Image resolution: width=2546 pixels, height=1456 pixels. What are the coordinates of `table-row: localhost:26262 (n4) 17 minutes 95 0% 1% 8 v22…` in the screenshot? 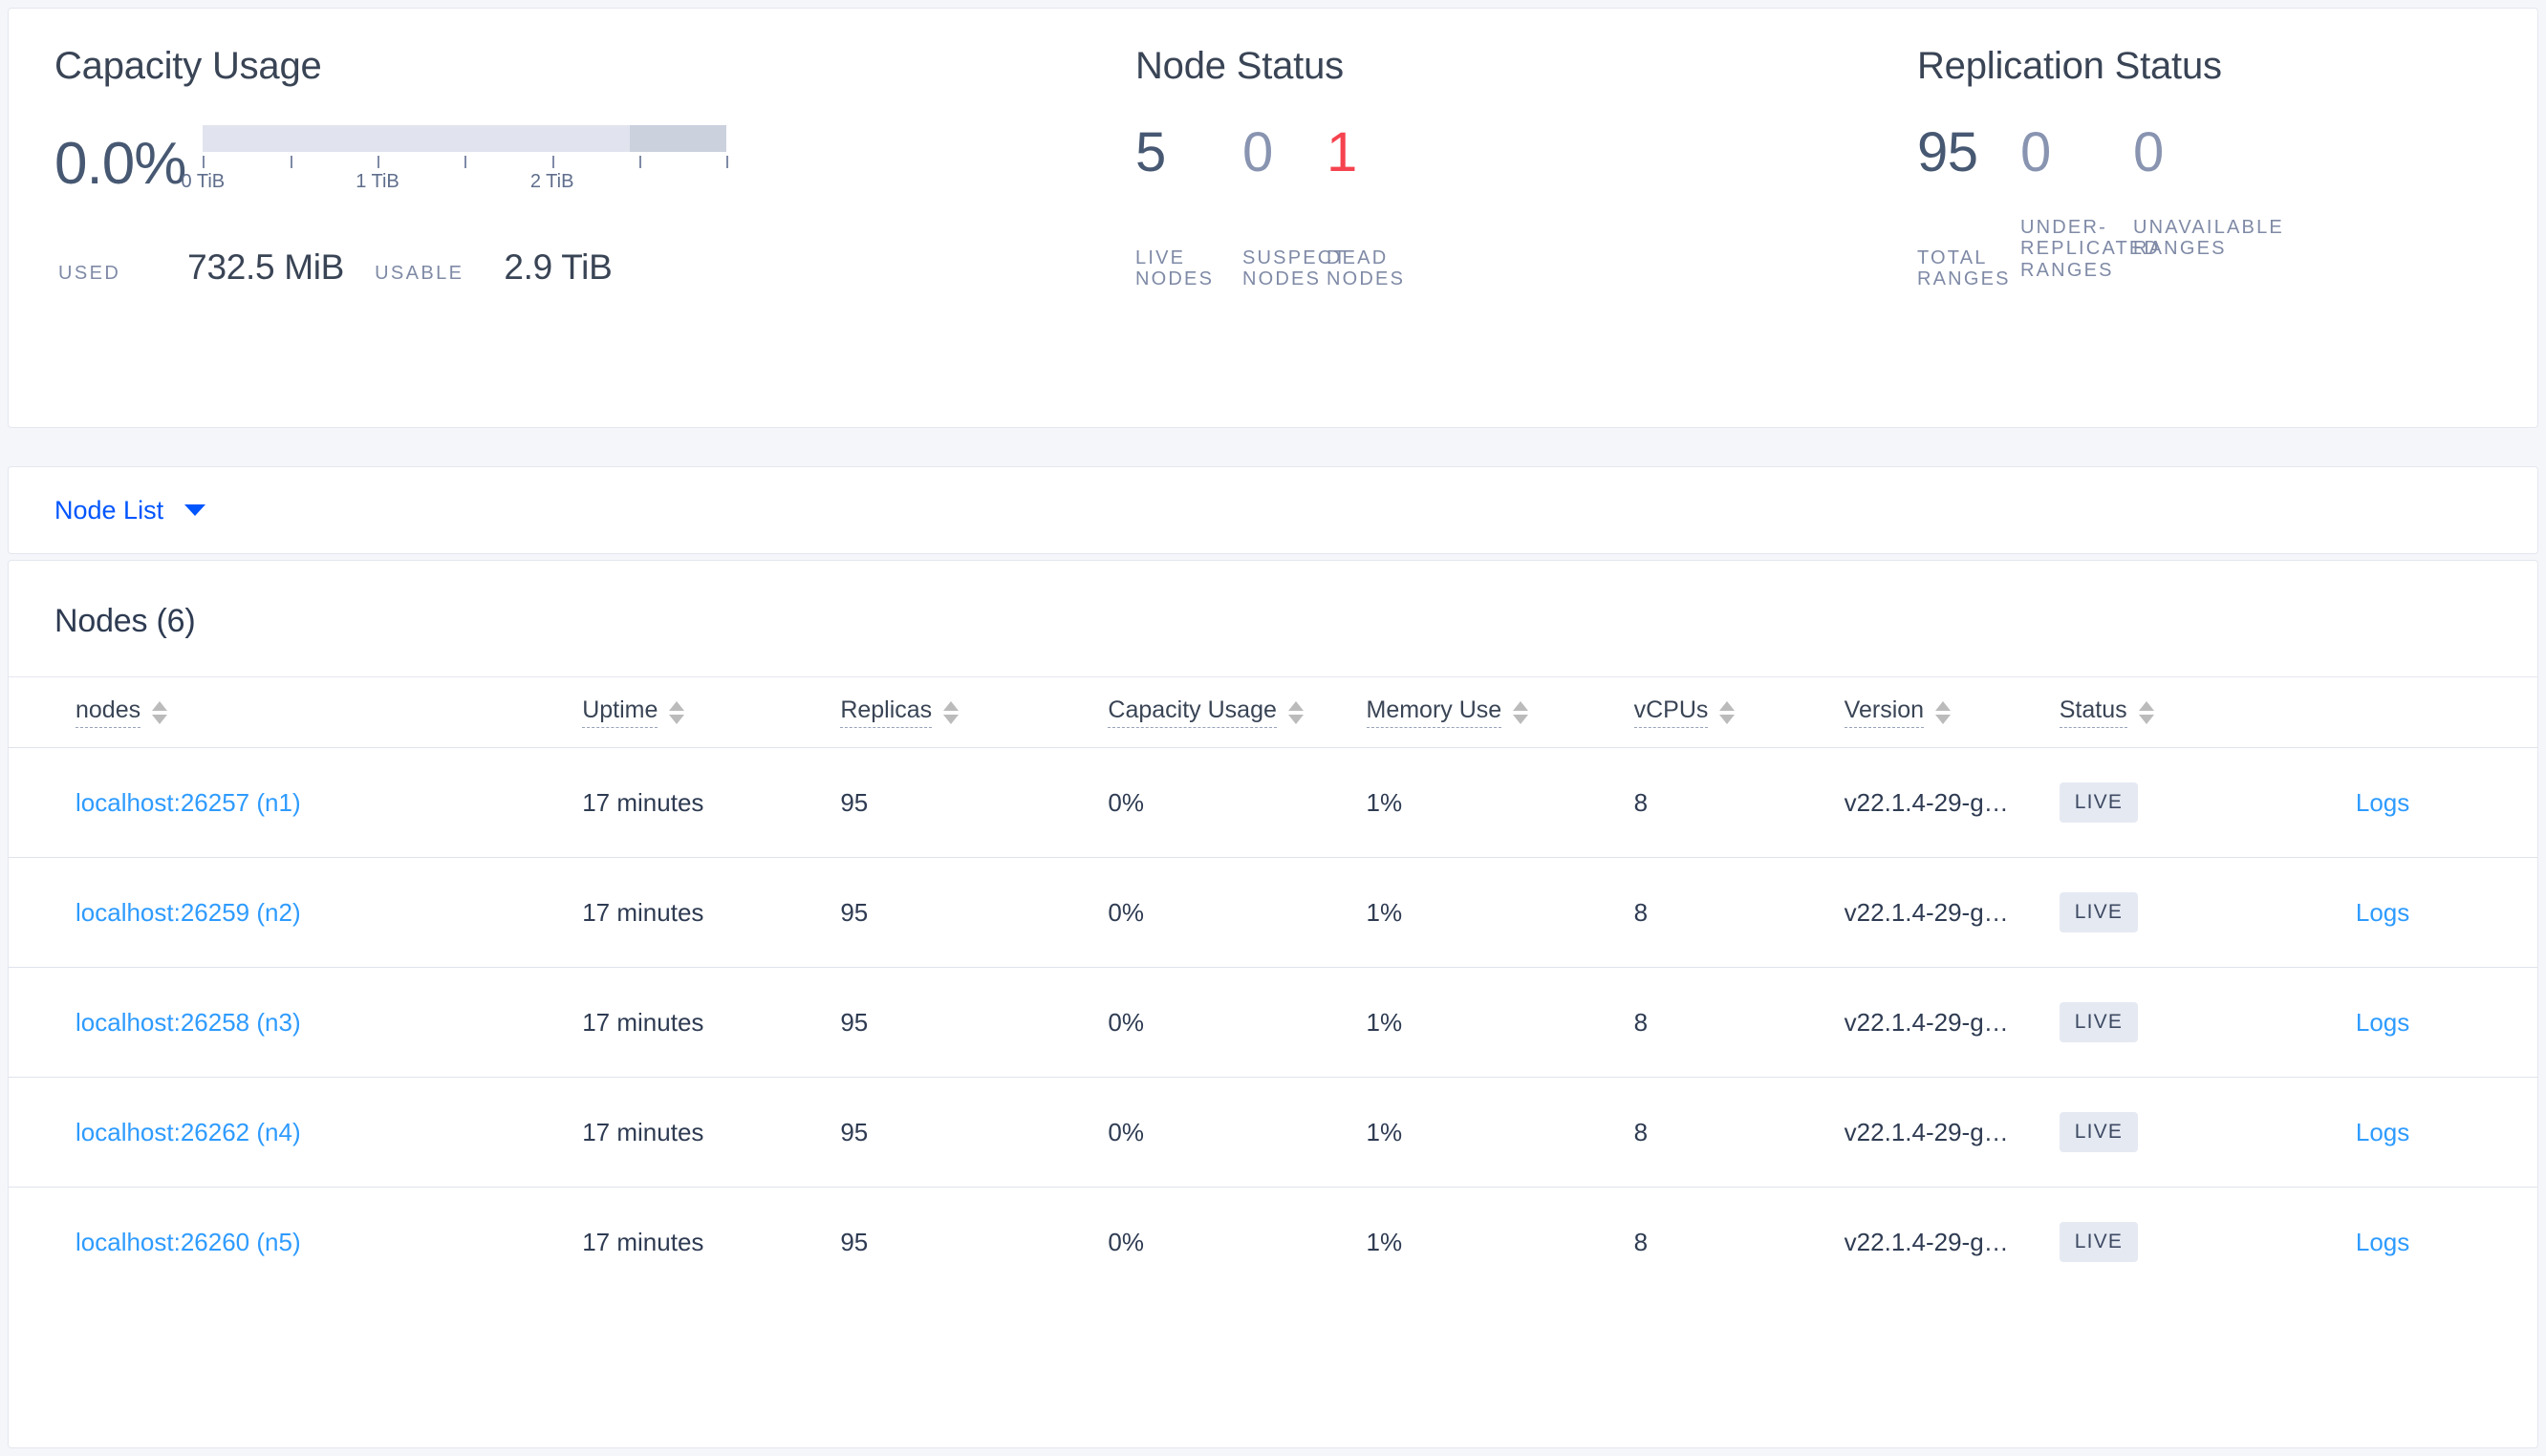 It's located at (1273, 1132).